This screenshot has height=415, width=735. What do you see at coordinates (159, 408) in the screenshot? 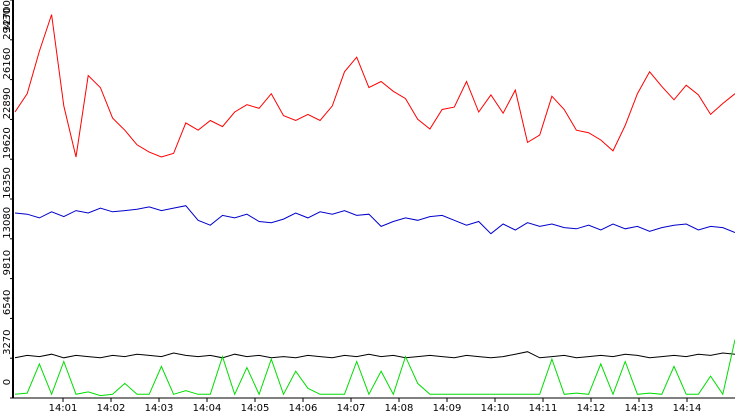
I see `x-tick-label: 14:03` at bounding box center [159, 408].